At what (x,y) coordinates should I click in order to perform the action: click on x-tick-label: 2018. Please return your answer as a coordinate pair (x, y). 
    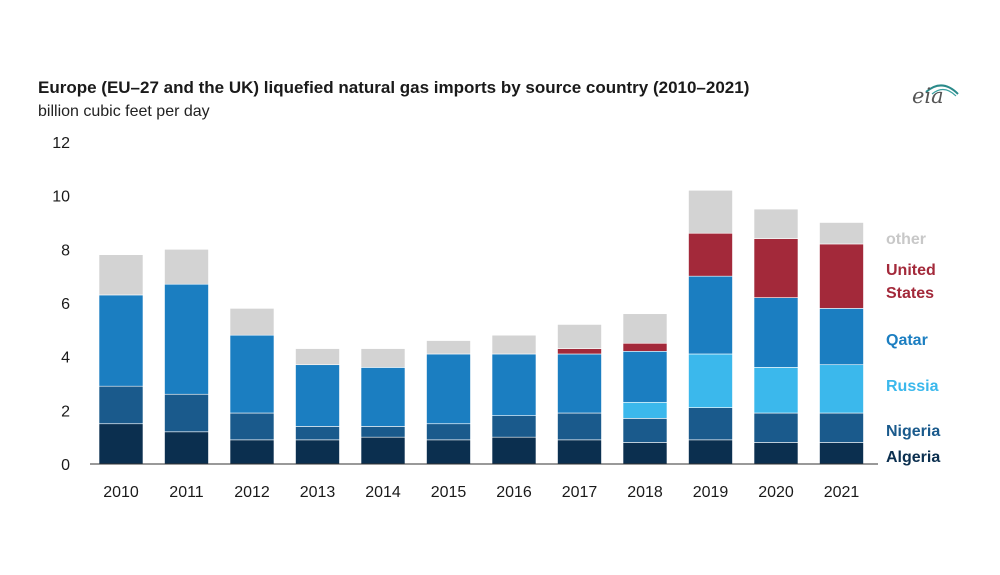
    Looking at the image, I should click on (645, 492).